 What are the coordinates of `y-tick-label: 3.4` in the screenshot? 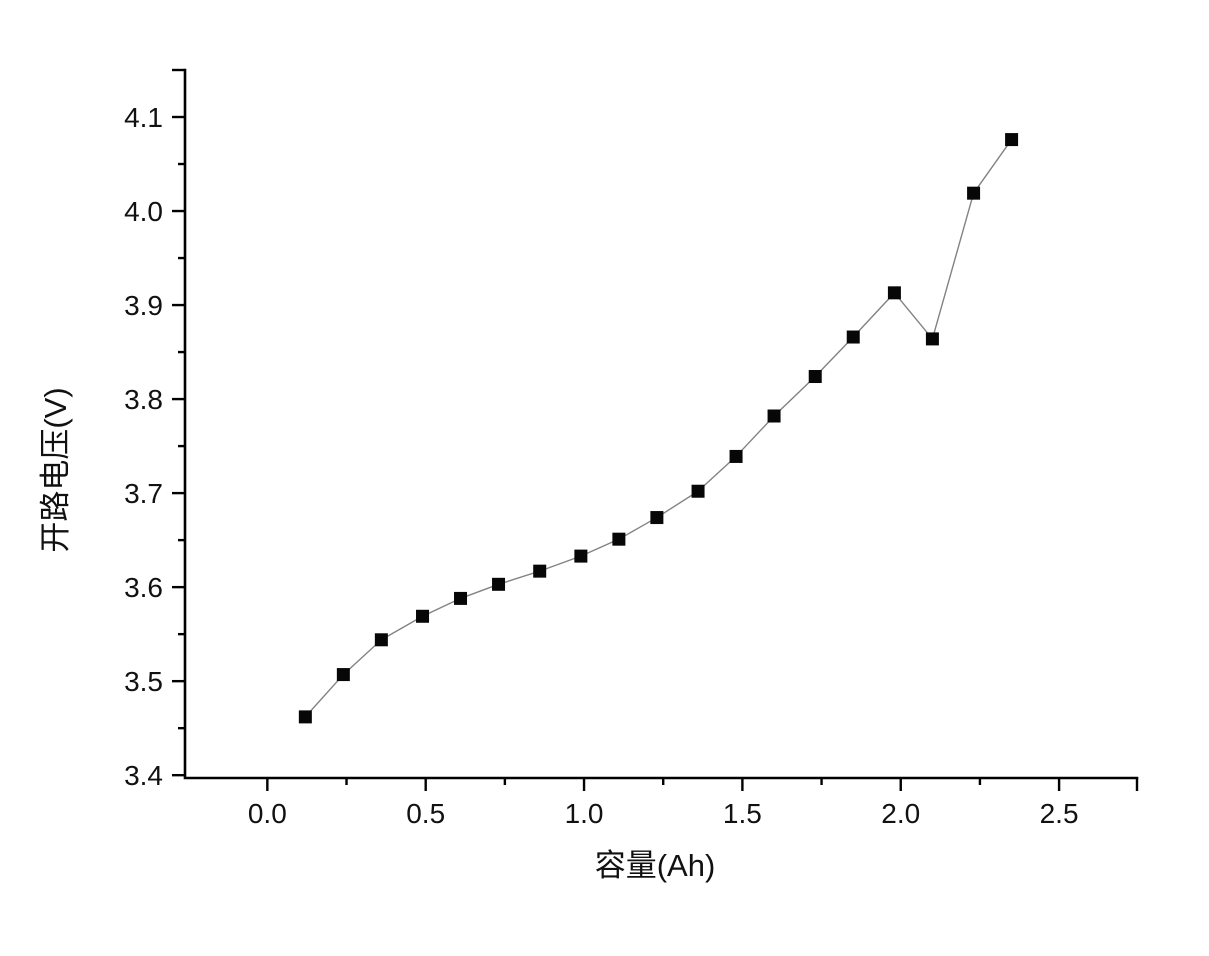 It's located at (143, 775).